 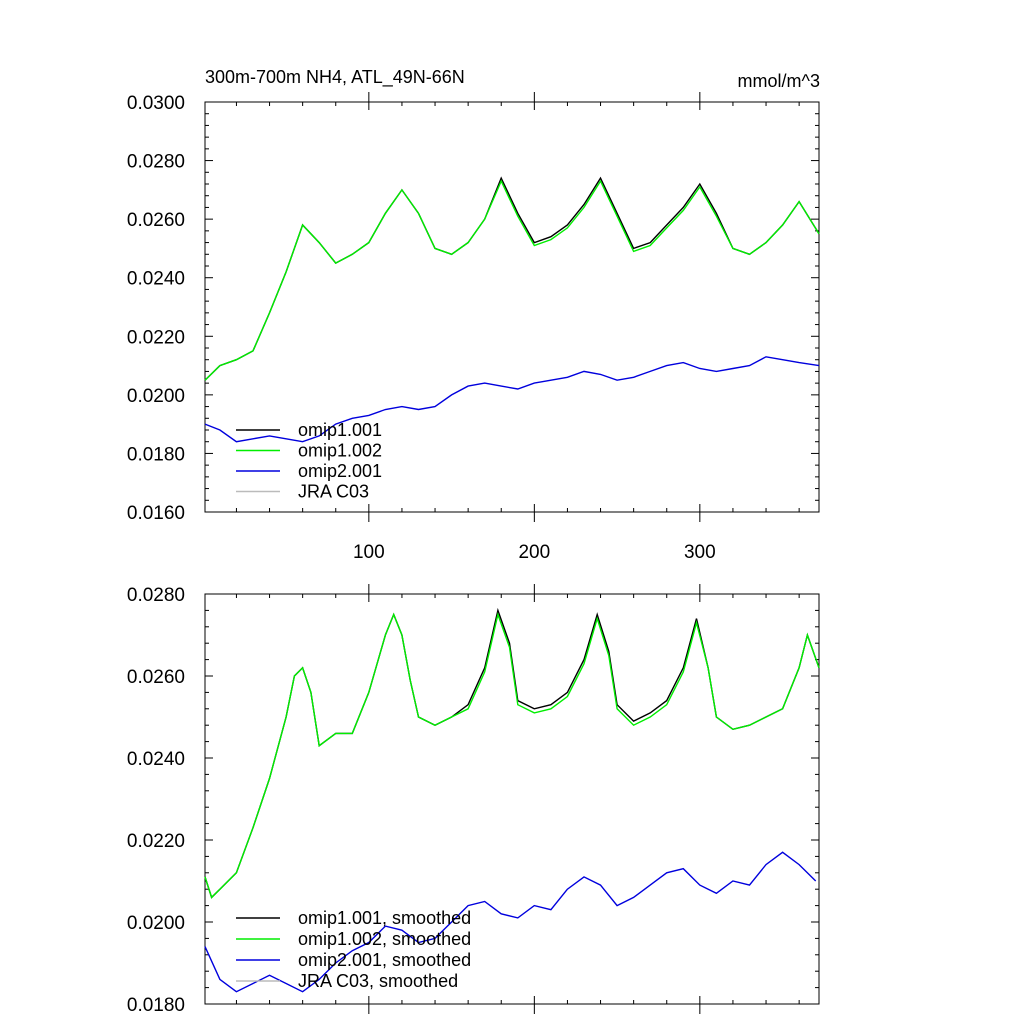 What do you see at coordinates (335, 77) in the screenshot?
I see `top-title: 300m-700m NH4, ATL_49N-66N` at bounding box center [335, 77].